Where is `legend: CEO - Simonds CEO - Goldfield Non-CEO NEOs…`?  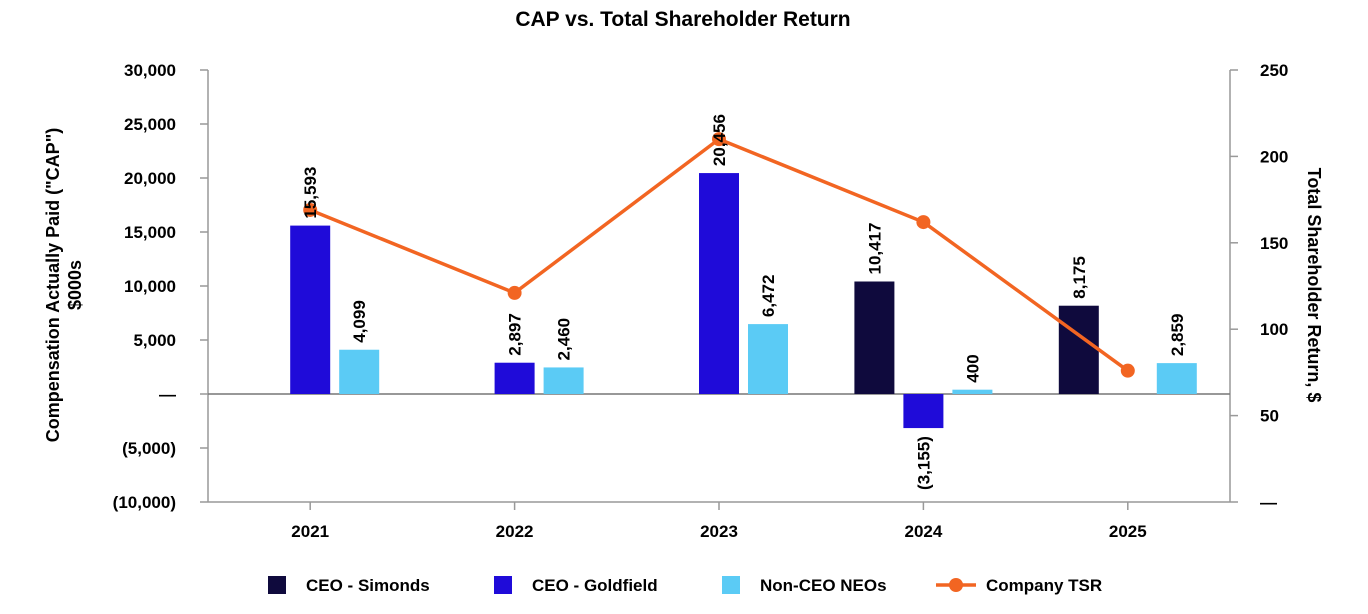
legend: CEO - Simonds CEO - Goldfield Non-CEO NEOs… is located at coordinates (685, 585).